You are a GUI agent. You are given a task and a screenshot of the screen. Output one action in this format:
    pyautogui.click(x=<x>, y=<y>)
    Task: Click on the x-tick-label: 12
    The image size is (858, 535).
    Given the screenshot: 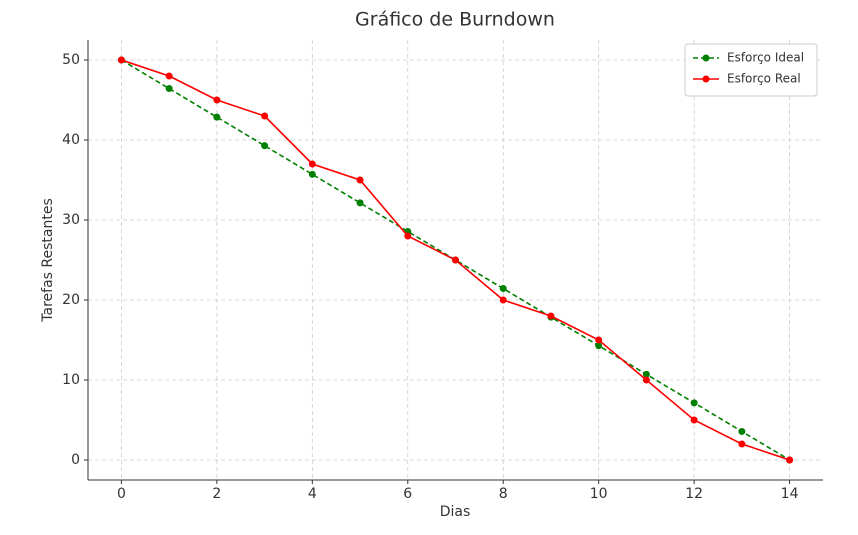 What is the action you would take?
    pyautogui.click(x=694, y=494)
    